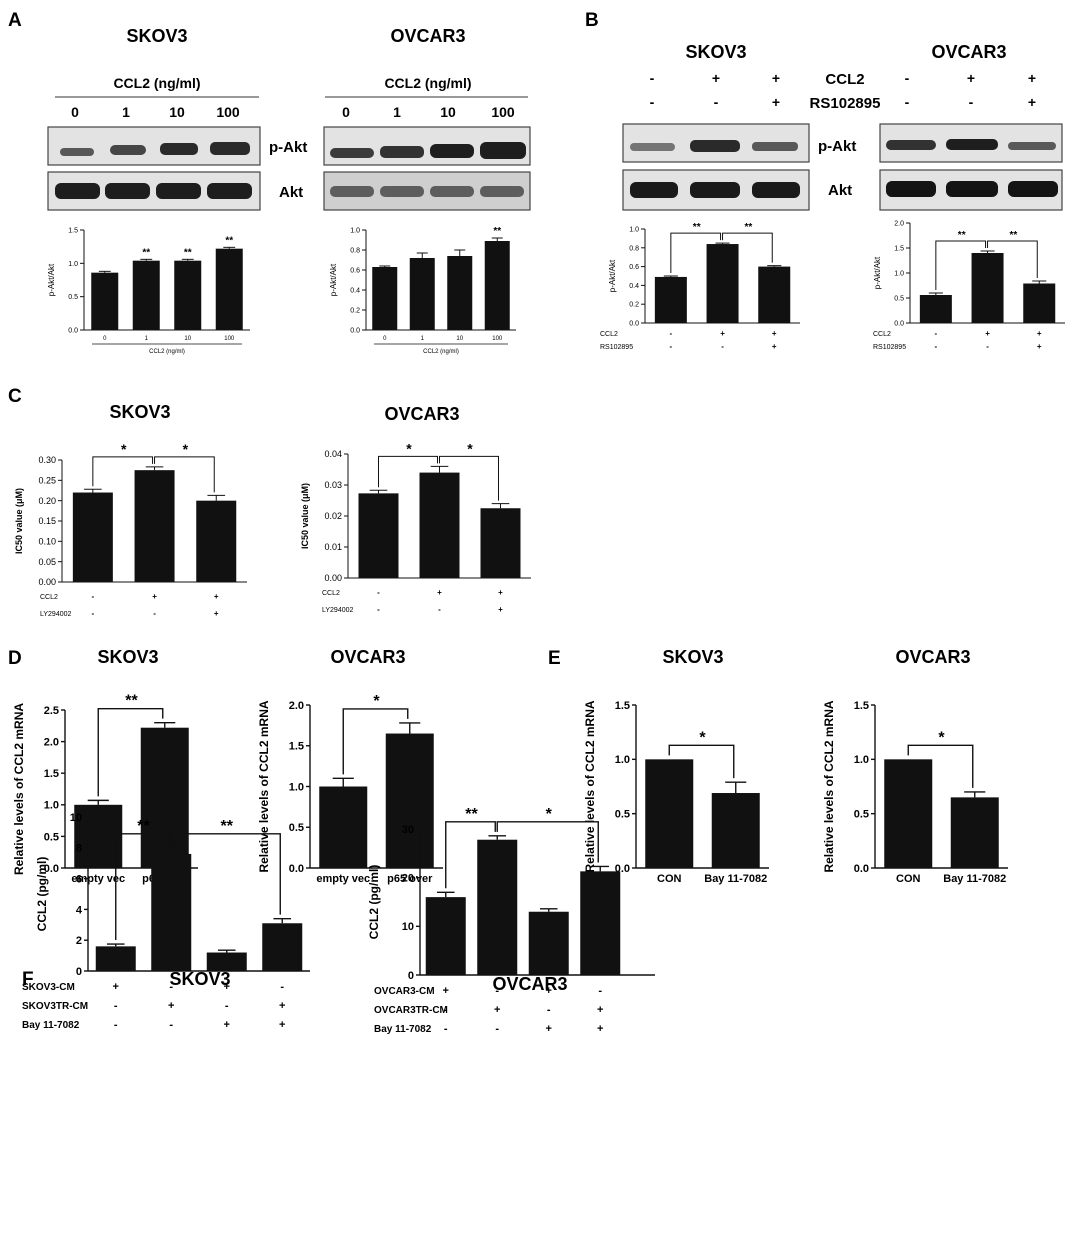 The height and width of the screenshot is (1247, 1080). What do you see at coordinates (634, 305) in the screenshot?
I see `y-tick-label: 0.2` at bounding box center [634, 305].